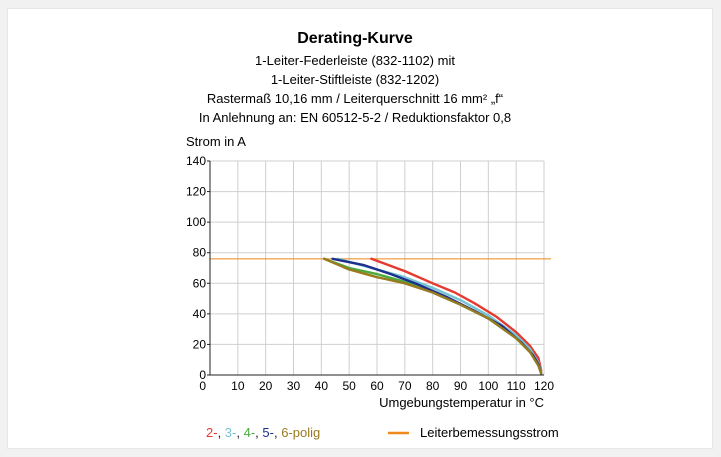 Image resolution: width=721 pixels, height=457 pixels. I want to click on y-tick-label: 20, so click(200, 344).